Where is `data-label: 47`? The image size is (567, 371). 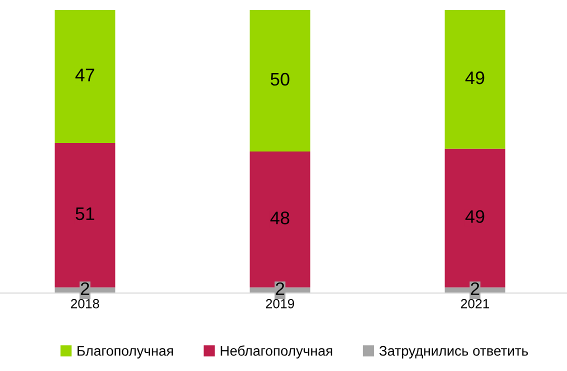
data-label: 47 is located at coordinates (84, 75).